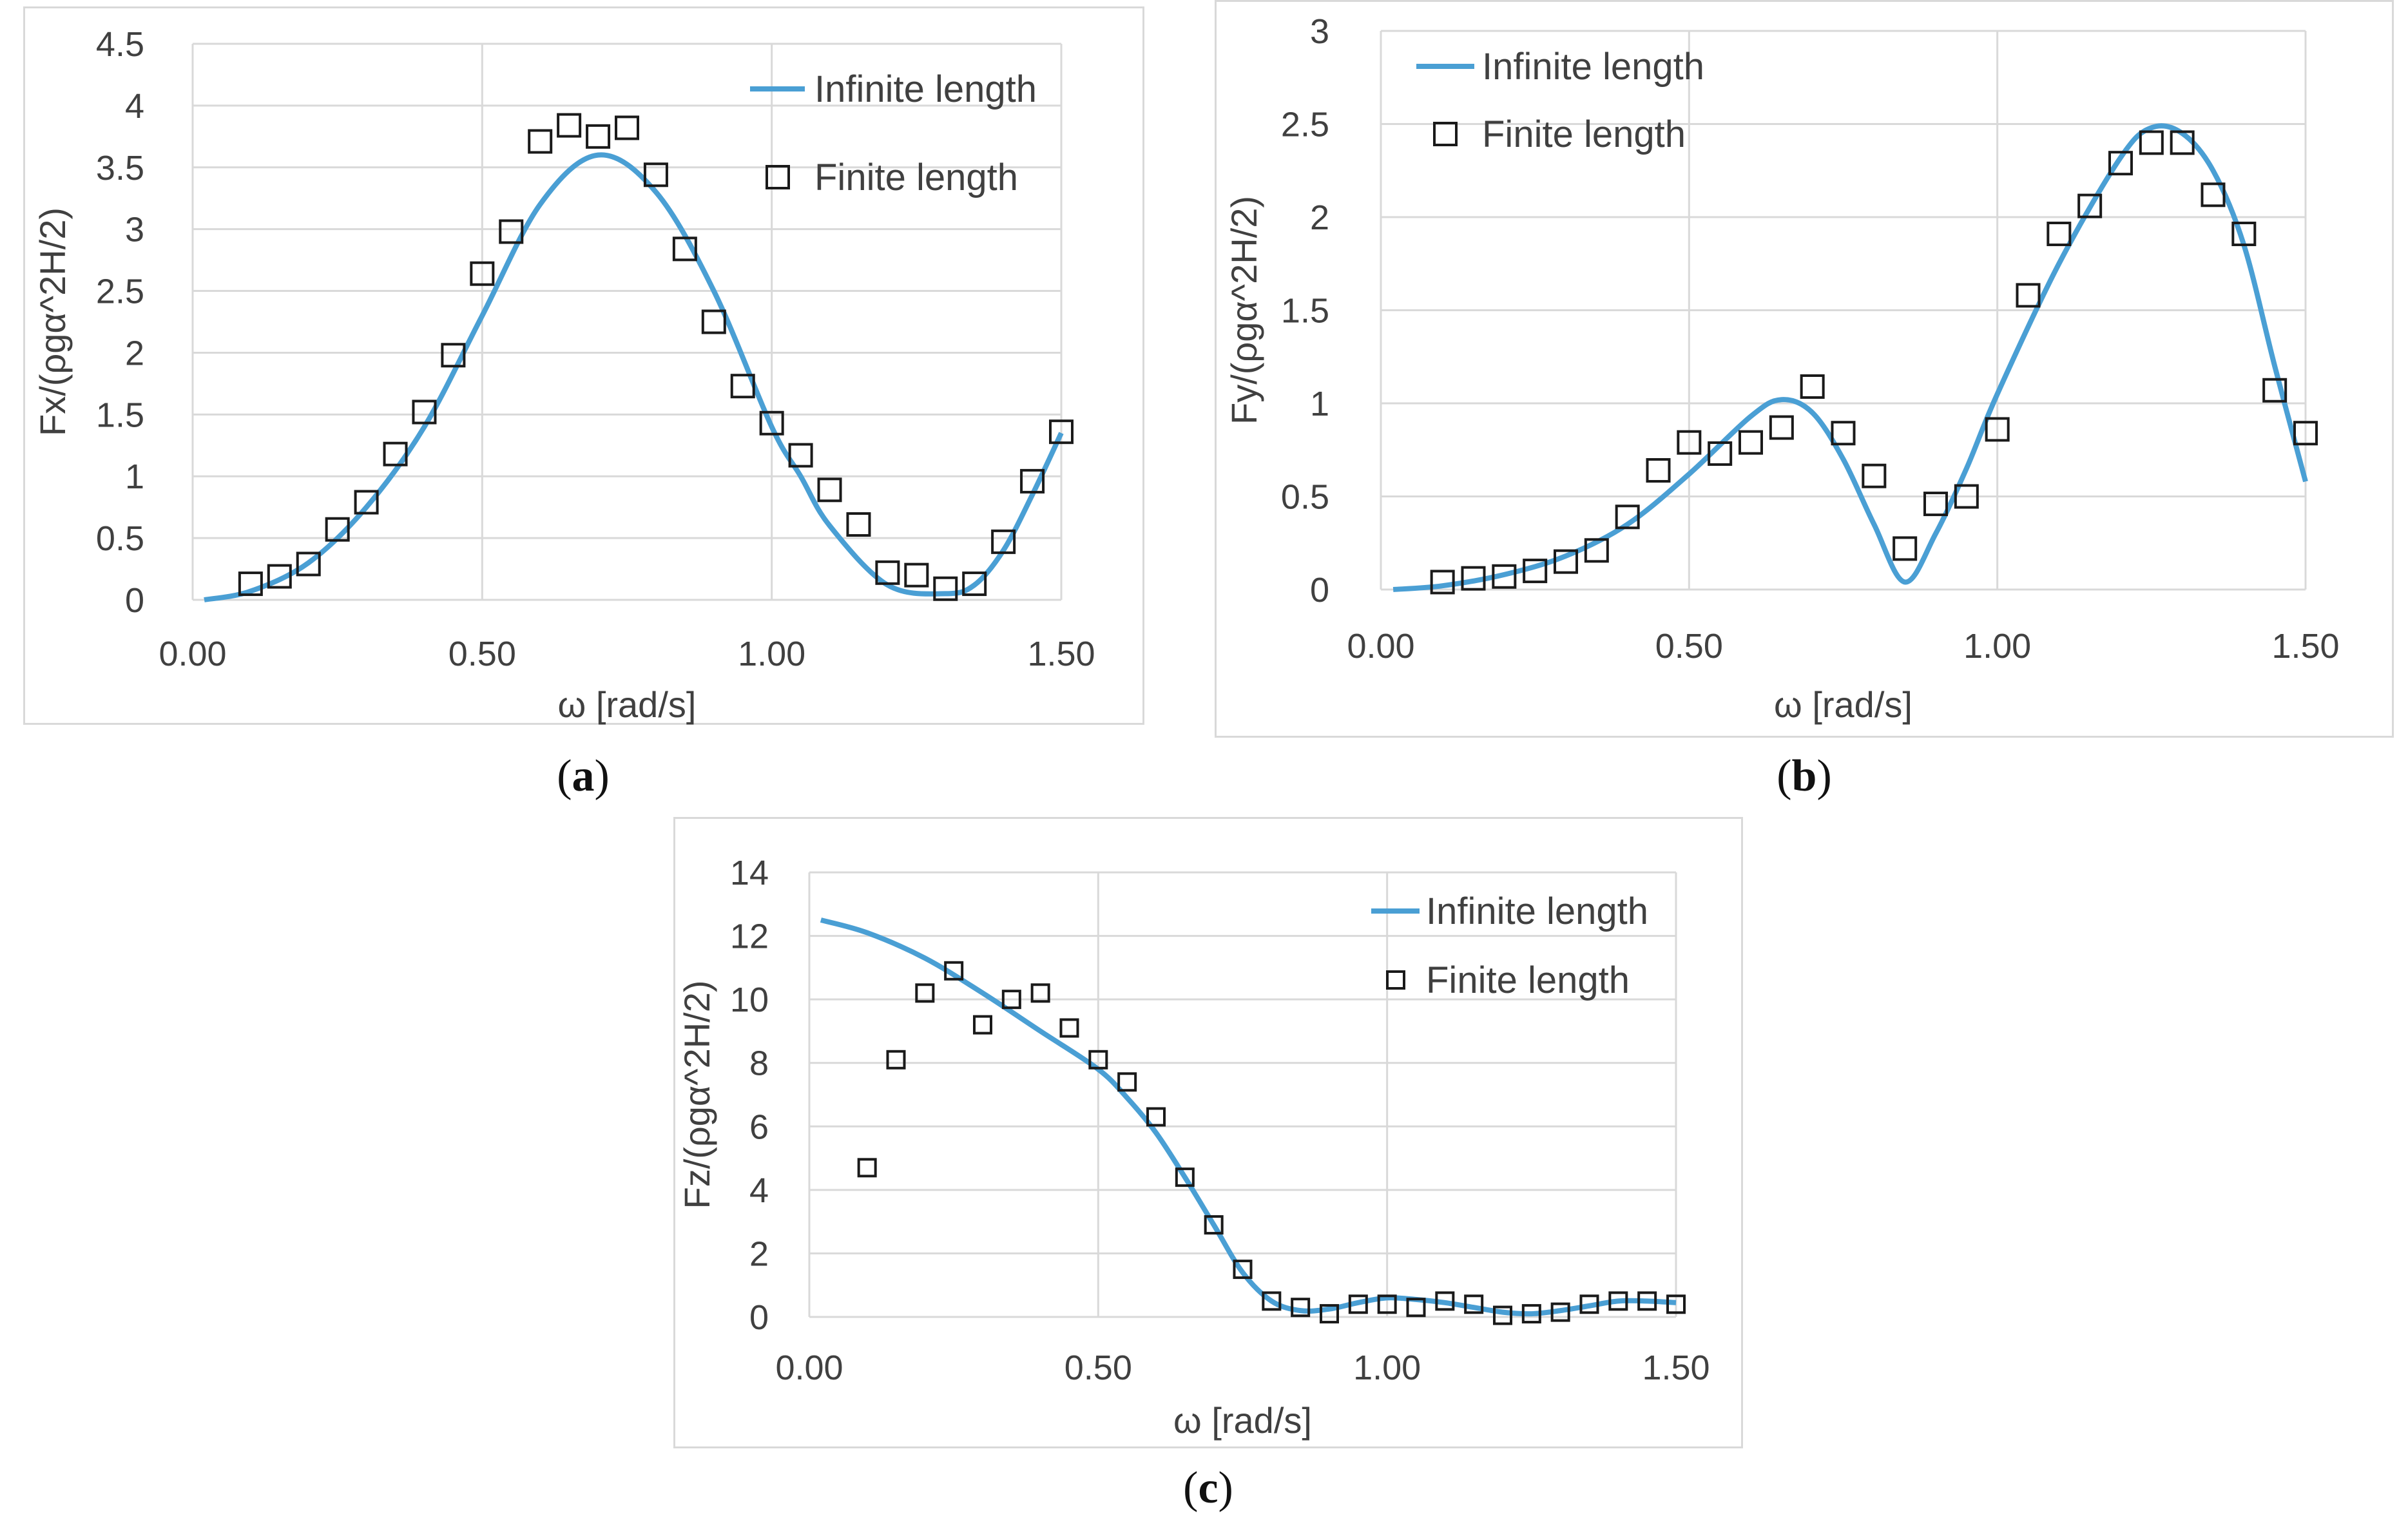 This screenshot has height=1536, width=2408. Describe the element at coordinates (1537, 911) in the screenshot. I see `chart-c-legend-label-infinite: Infinite length` at that location.